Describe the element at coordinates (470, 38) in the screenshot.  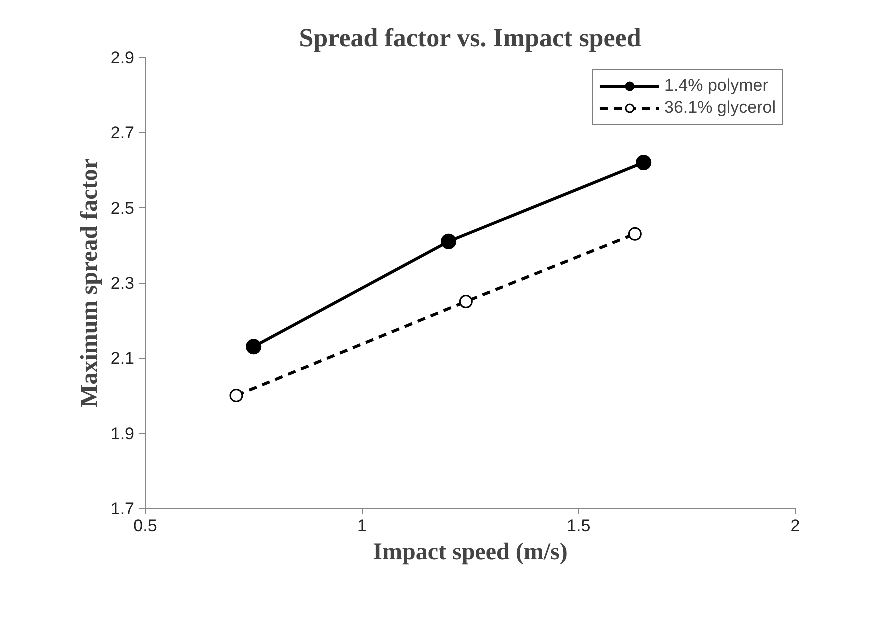
I see `chart-title: Spread factor vs. Impact speed` at that location.